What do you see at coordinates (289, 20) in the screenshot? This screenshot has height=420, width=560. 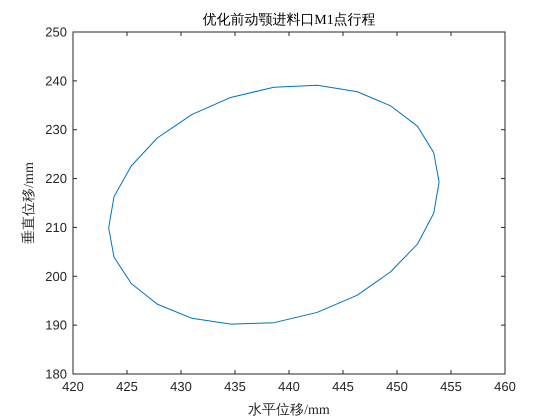 I see `chart-title: 优化前动颚进料口M1点行程` at bounding box center [289, 20].